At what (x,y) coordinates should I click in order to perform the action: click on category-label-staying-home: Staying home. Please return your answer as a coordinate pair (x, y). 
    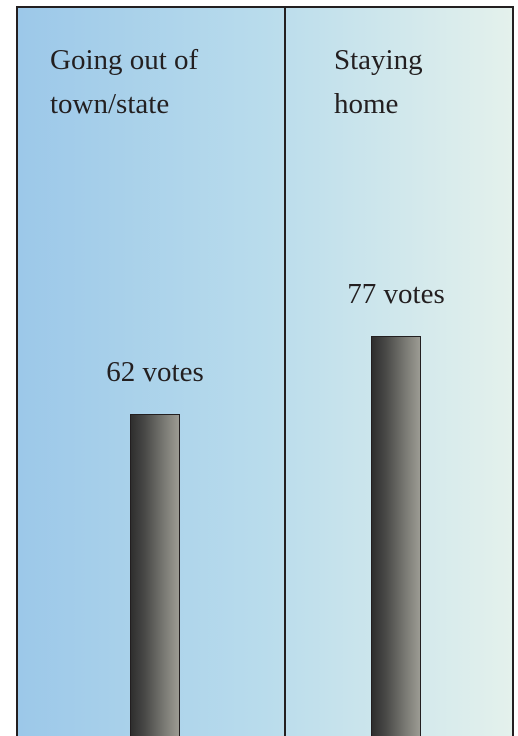
    Looking at the image, I should click on (378, 82).